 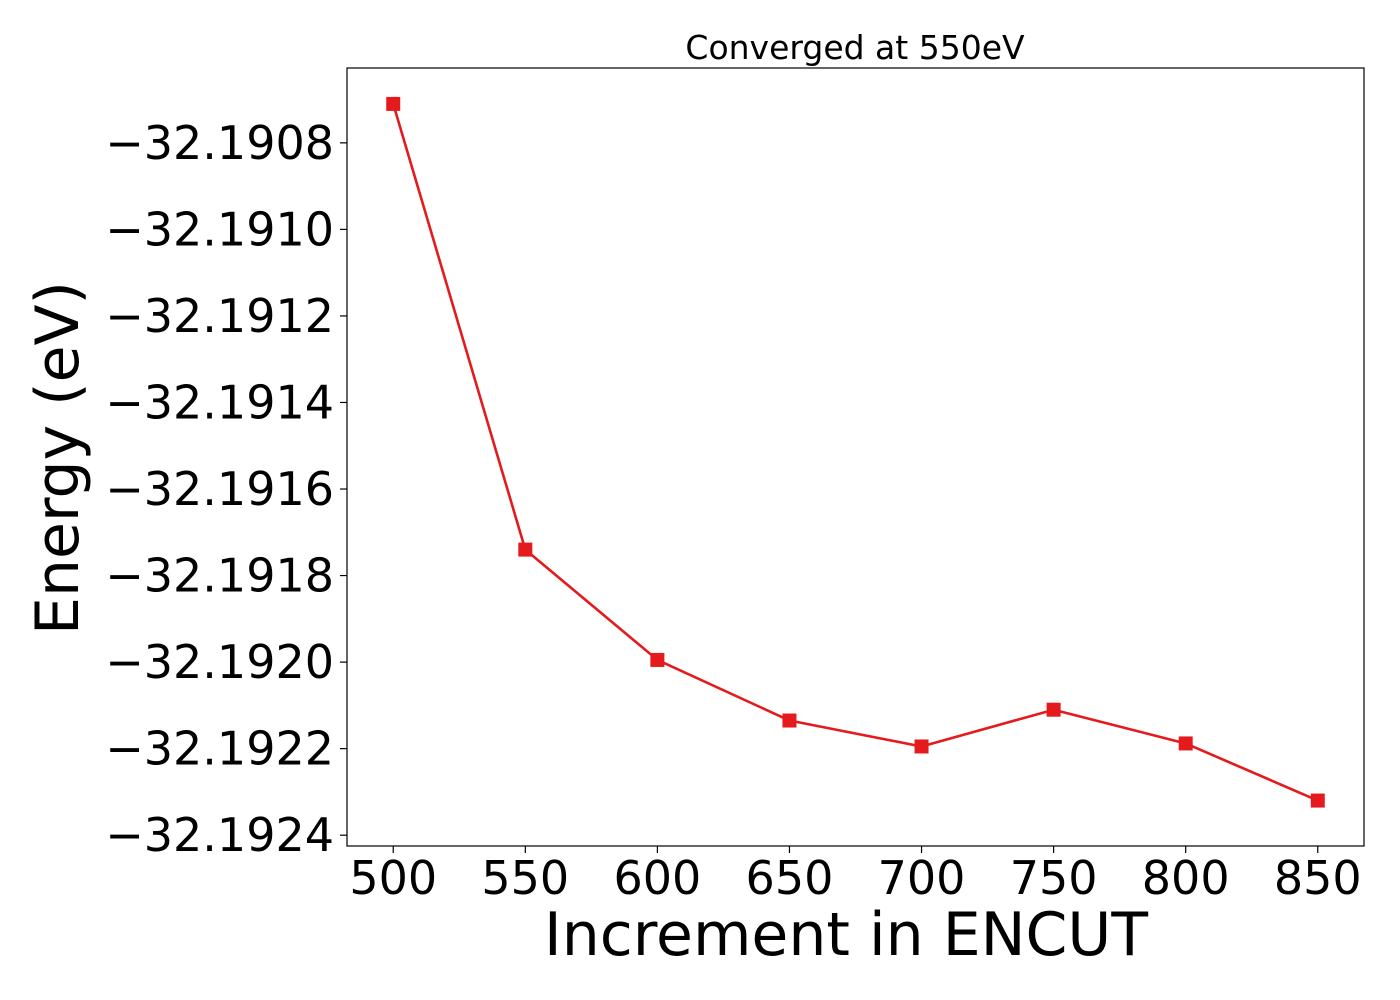 What do you see at coordinates (393, 878) in the screenshot?
I see `x-tick-label: 500` at bounding box center [393, 878].